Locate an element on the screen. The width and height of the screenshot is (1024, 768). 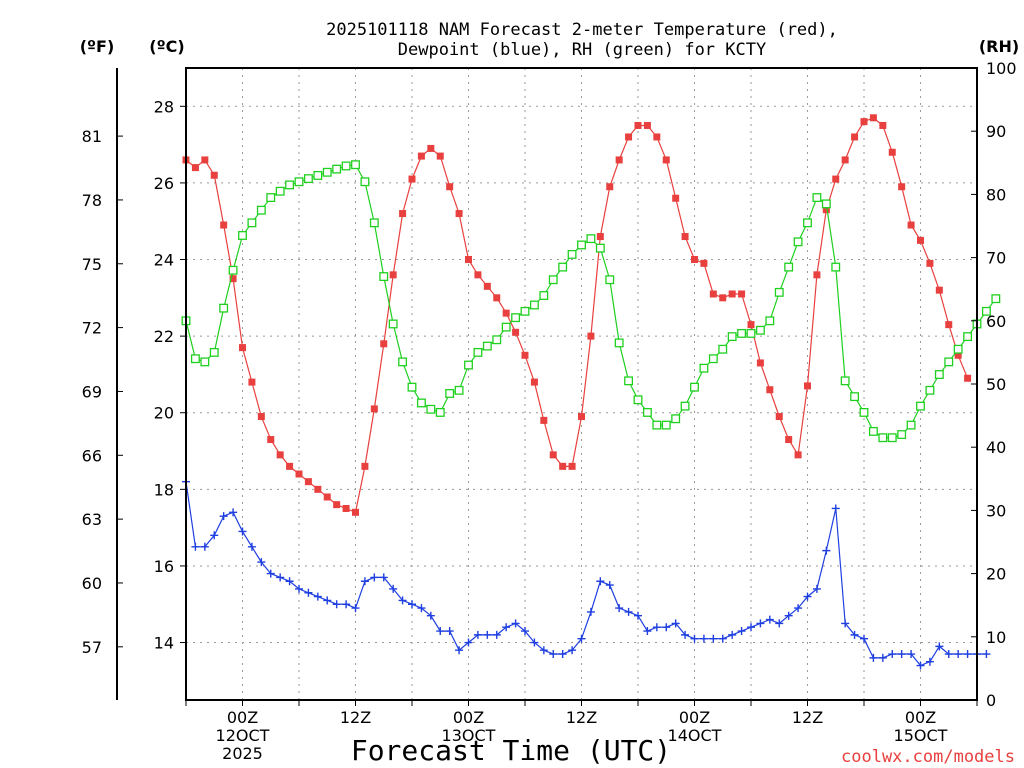
chart-title-line2: Dewpoint (blue), RH (green) for KCTY is located at coordinates (582, 50).